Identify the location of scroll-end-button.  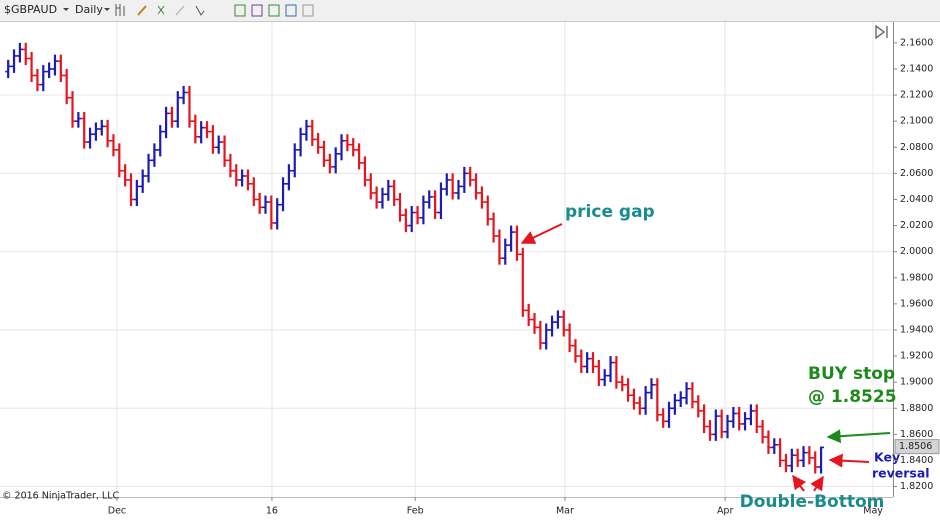
(881, 32).